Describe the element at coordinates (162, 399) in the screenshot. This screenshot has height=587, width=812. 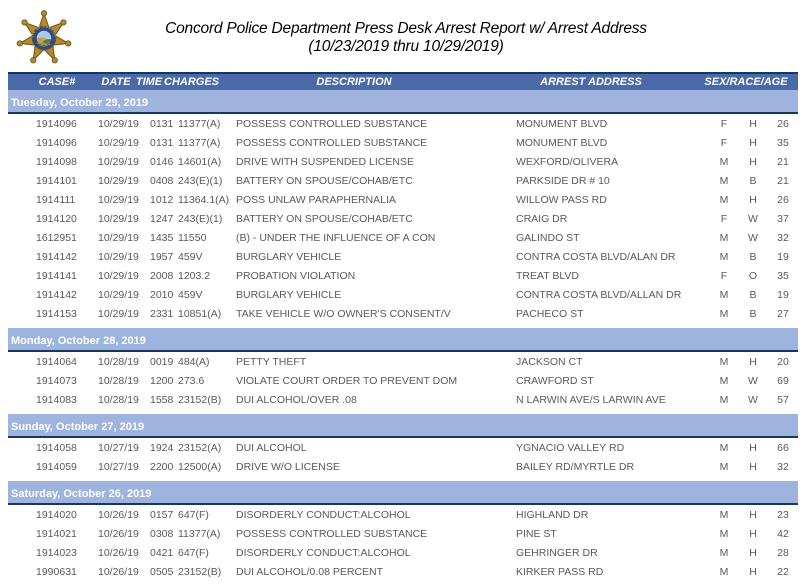
I see `time-cell: 1558` at that location.